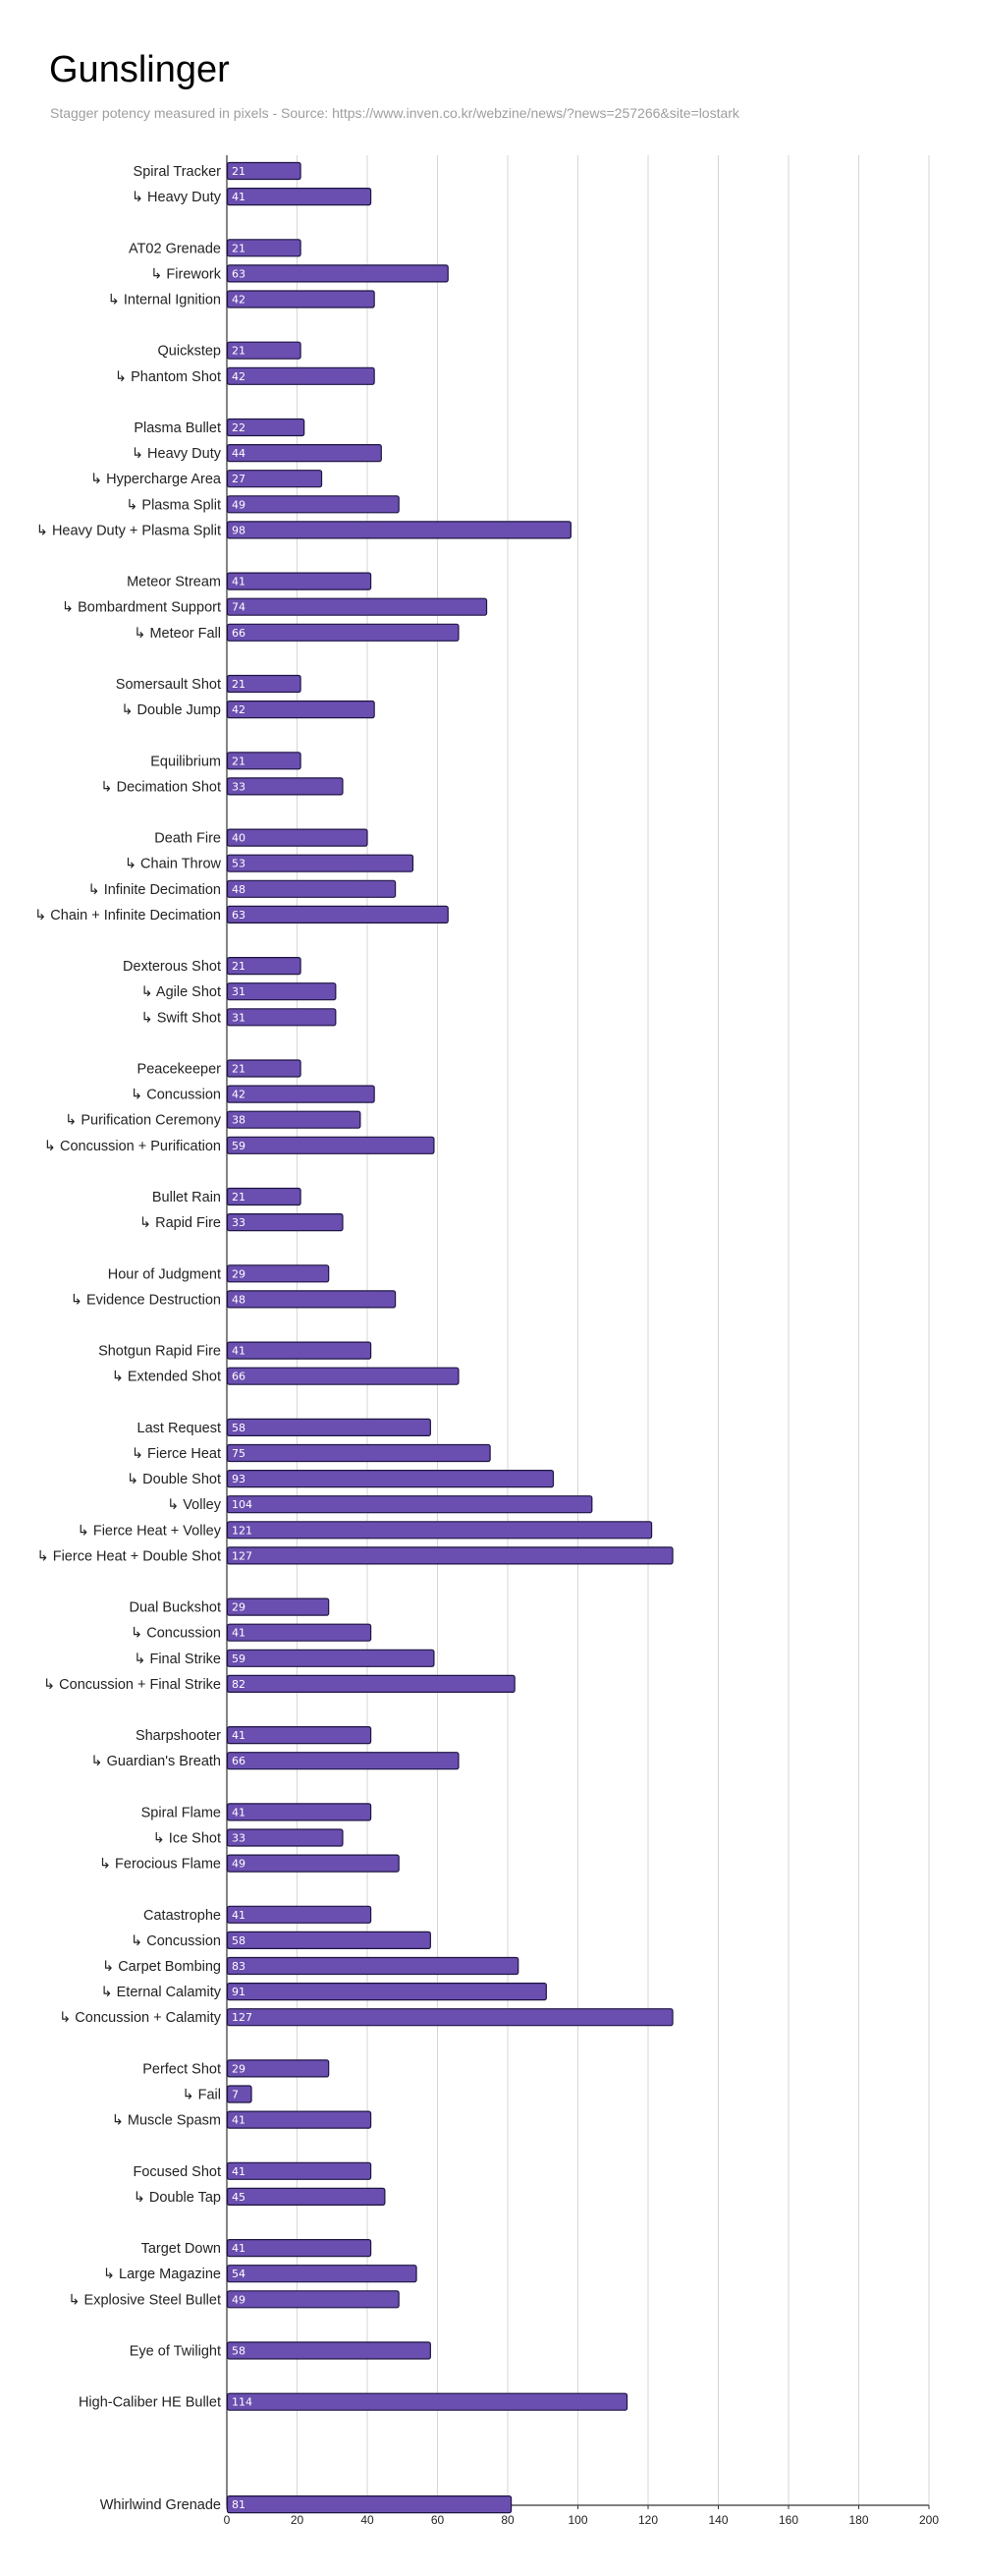 The width and height of the screenshot is (981, 2576). What do you see at coordinates (176, 1608) in the screenshot?
I see `category-label: Dual Buckshot` at bounding box center [176, 1608].